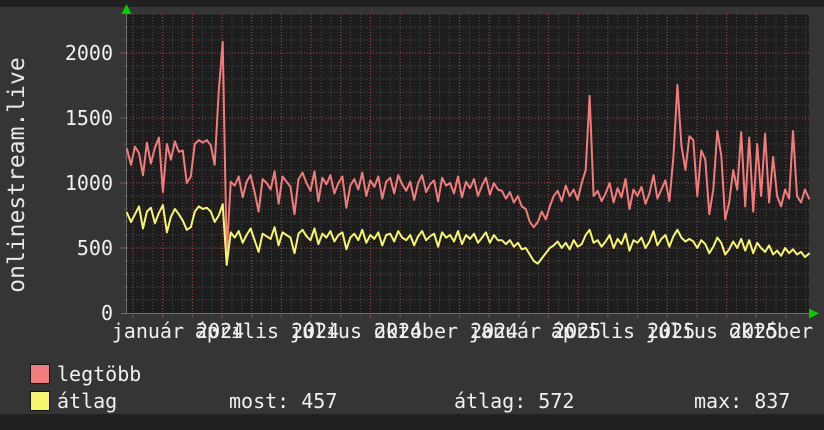  I want to click on stat-most: most: 457, so click(283, 401).